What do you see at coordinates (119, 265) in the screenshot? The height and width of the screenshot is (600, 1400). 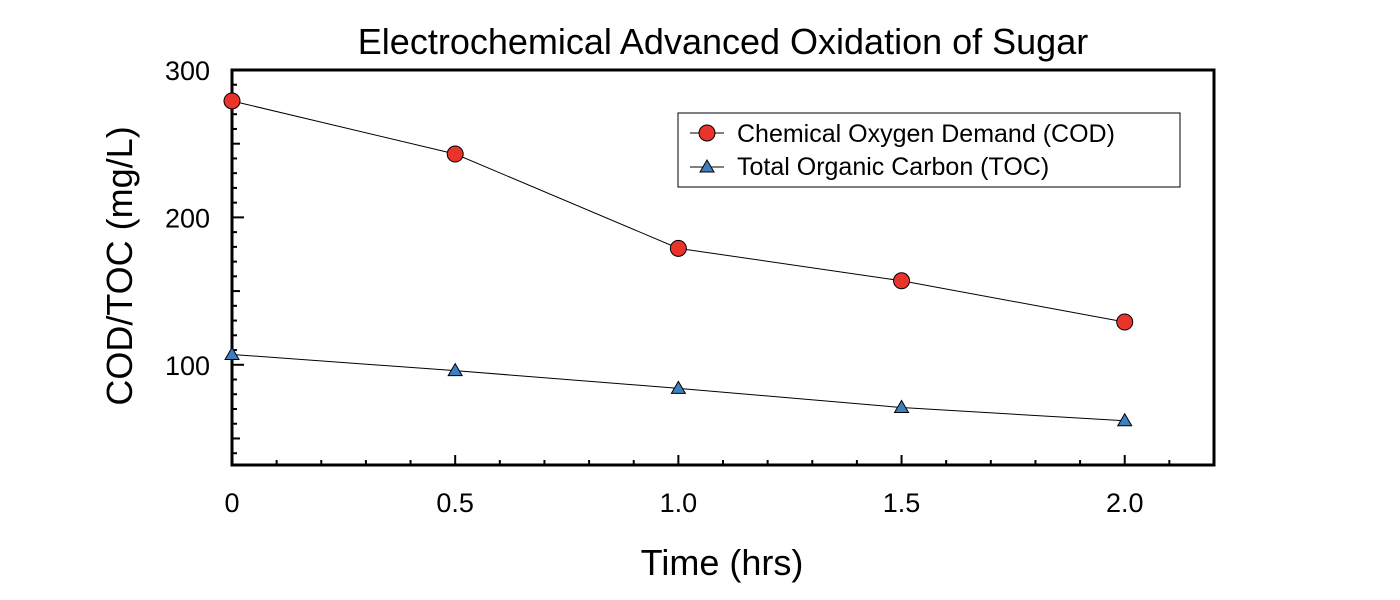 I see `y-axis-label: COD/TOC (mg/L)` at bounding box center [119, 265].